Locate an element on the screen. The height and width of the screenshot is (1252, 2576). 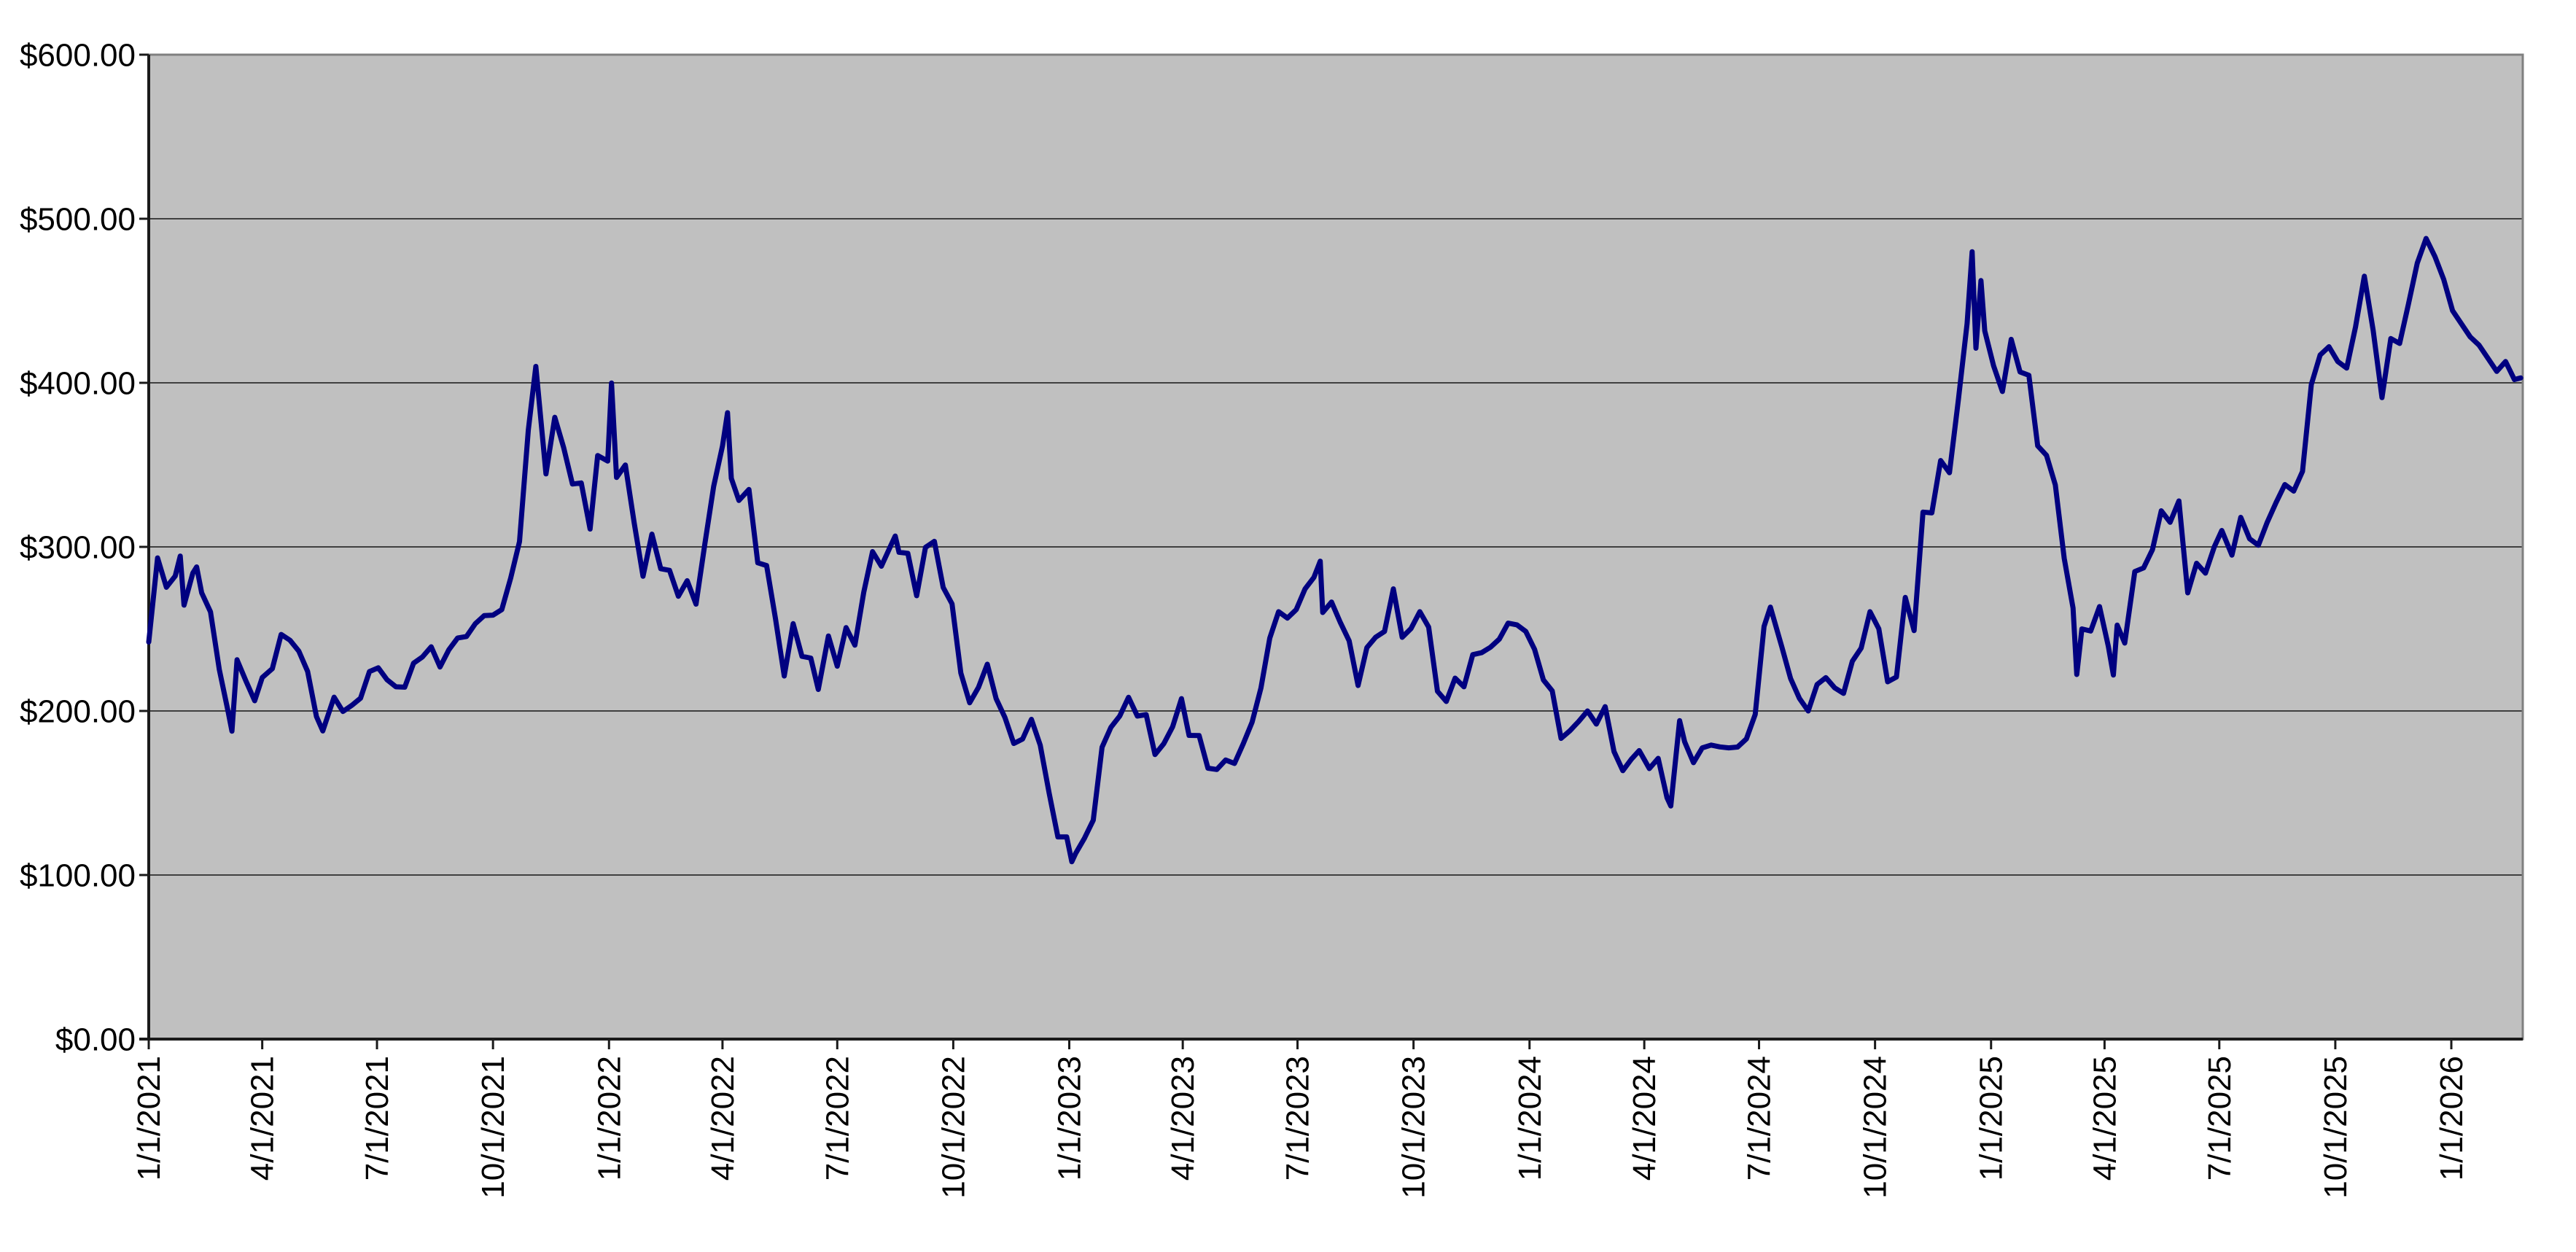
x-axis-tick-label: 1/1/2021 is located at coordinates (149, 1118).